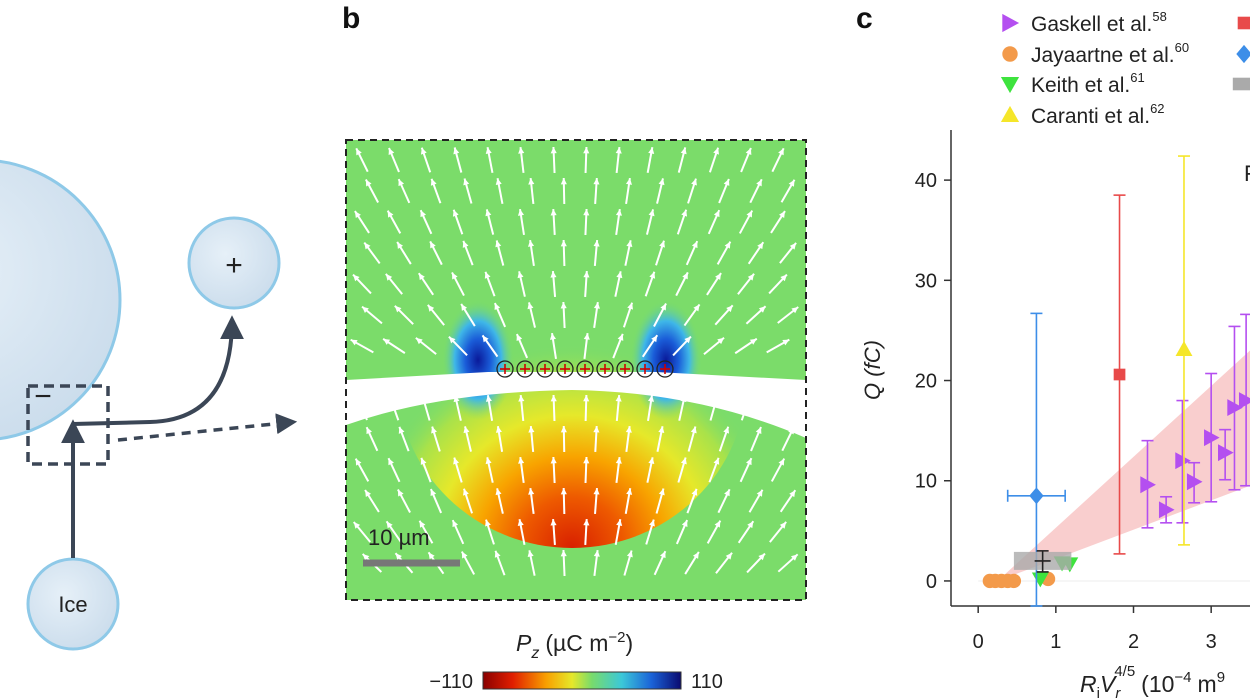 This screenshot has height=700, width=1250. I want to click on colorbar-title-unit: (µC m, so click(576, 643).